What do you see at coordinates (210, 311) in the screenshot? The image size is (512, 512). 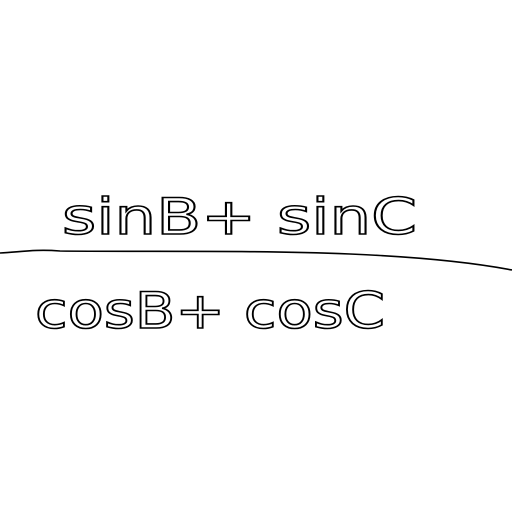 I see `denominator: cosB+ cosC` at bounding box center [210, 311].